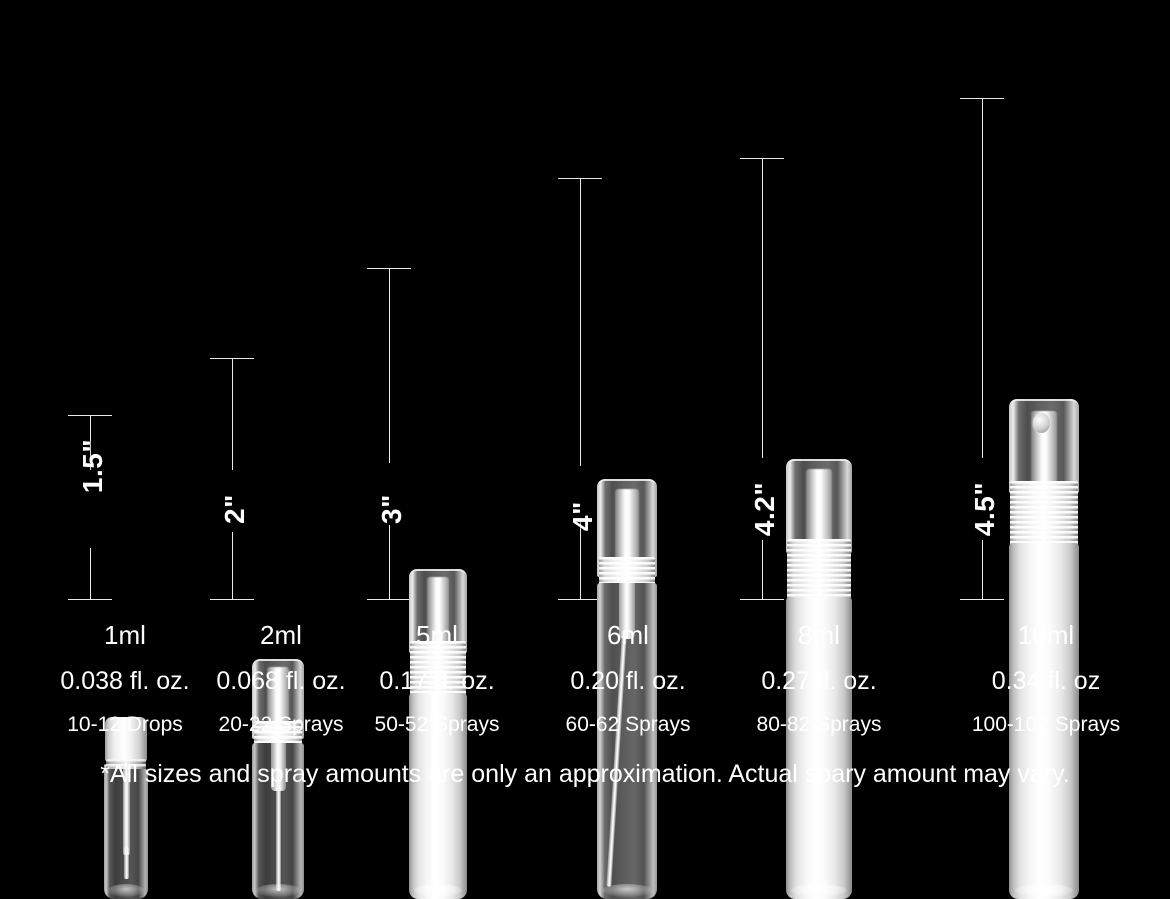  I want to click on bottle-collar-5ml, so click(438, 669).